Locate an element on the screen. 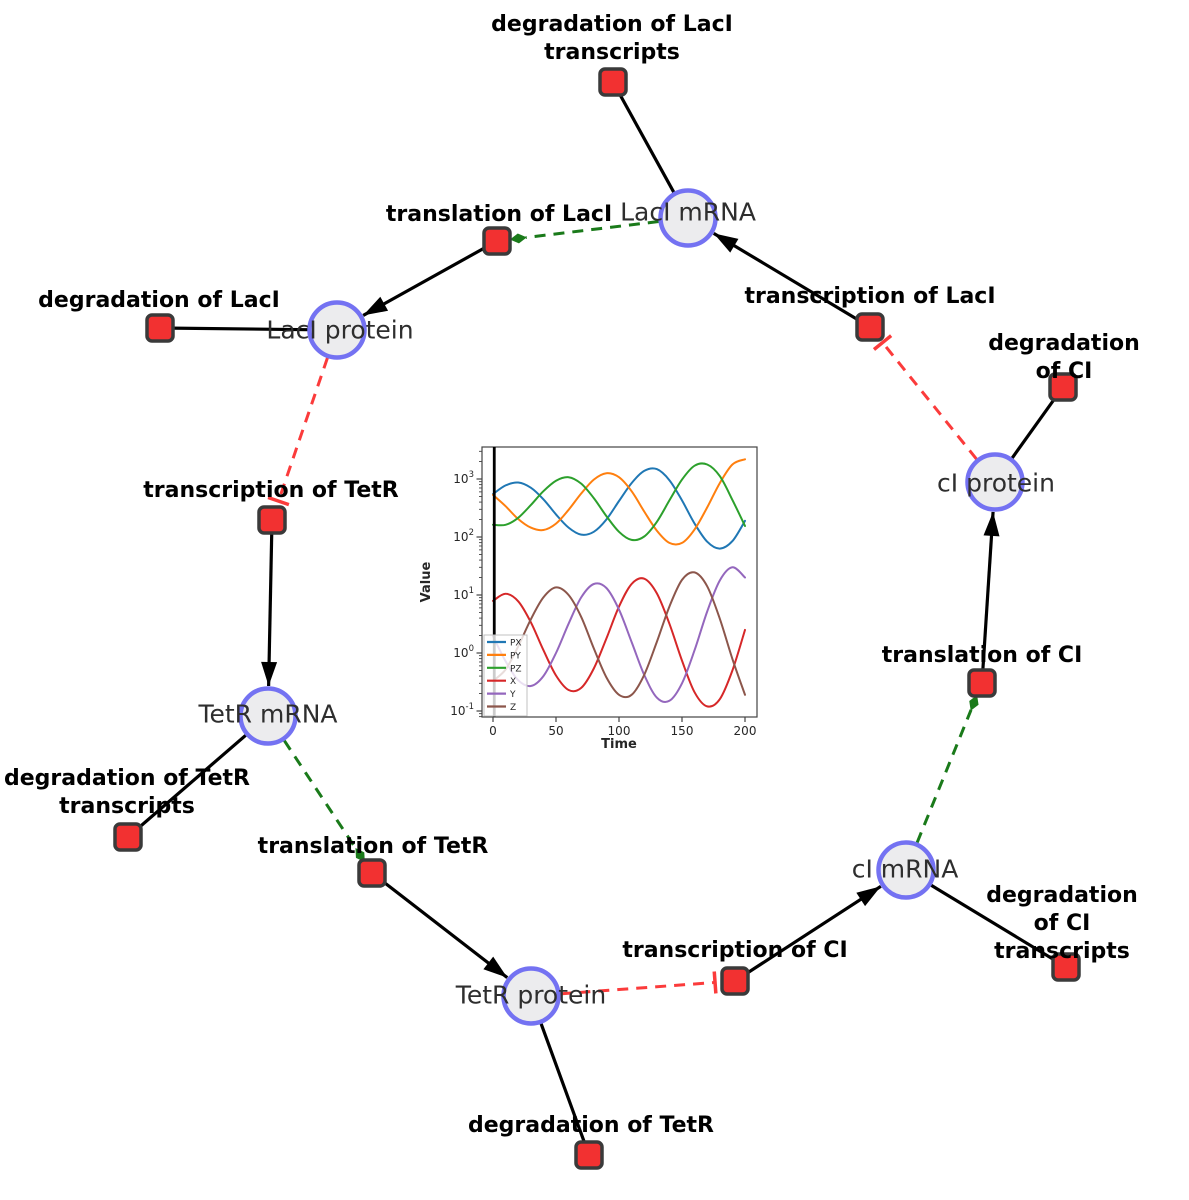 The height and width of the screenshot is (1200, 1189). reaction-node-degradation-of-laci-transcripts is located at coordinates (613, 82).